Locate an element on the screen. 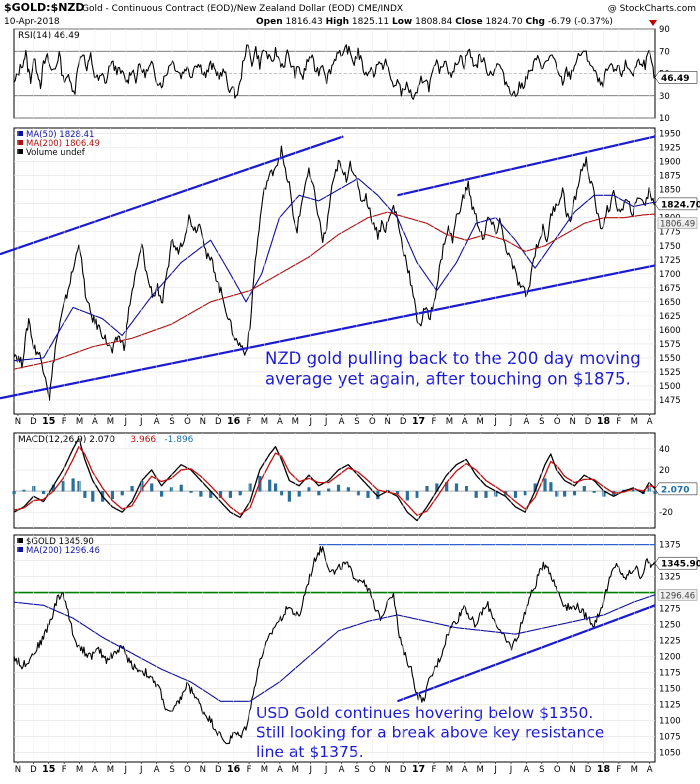 The height and width of the screenshot is (784, 700). open-label: Open is located at coordinates (269, 22).